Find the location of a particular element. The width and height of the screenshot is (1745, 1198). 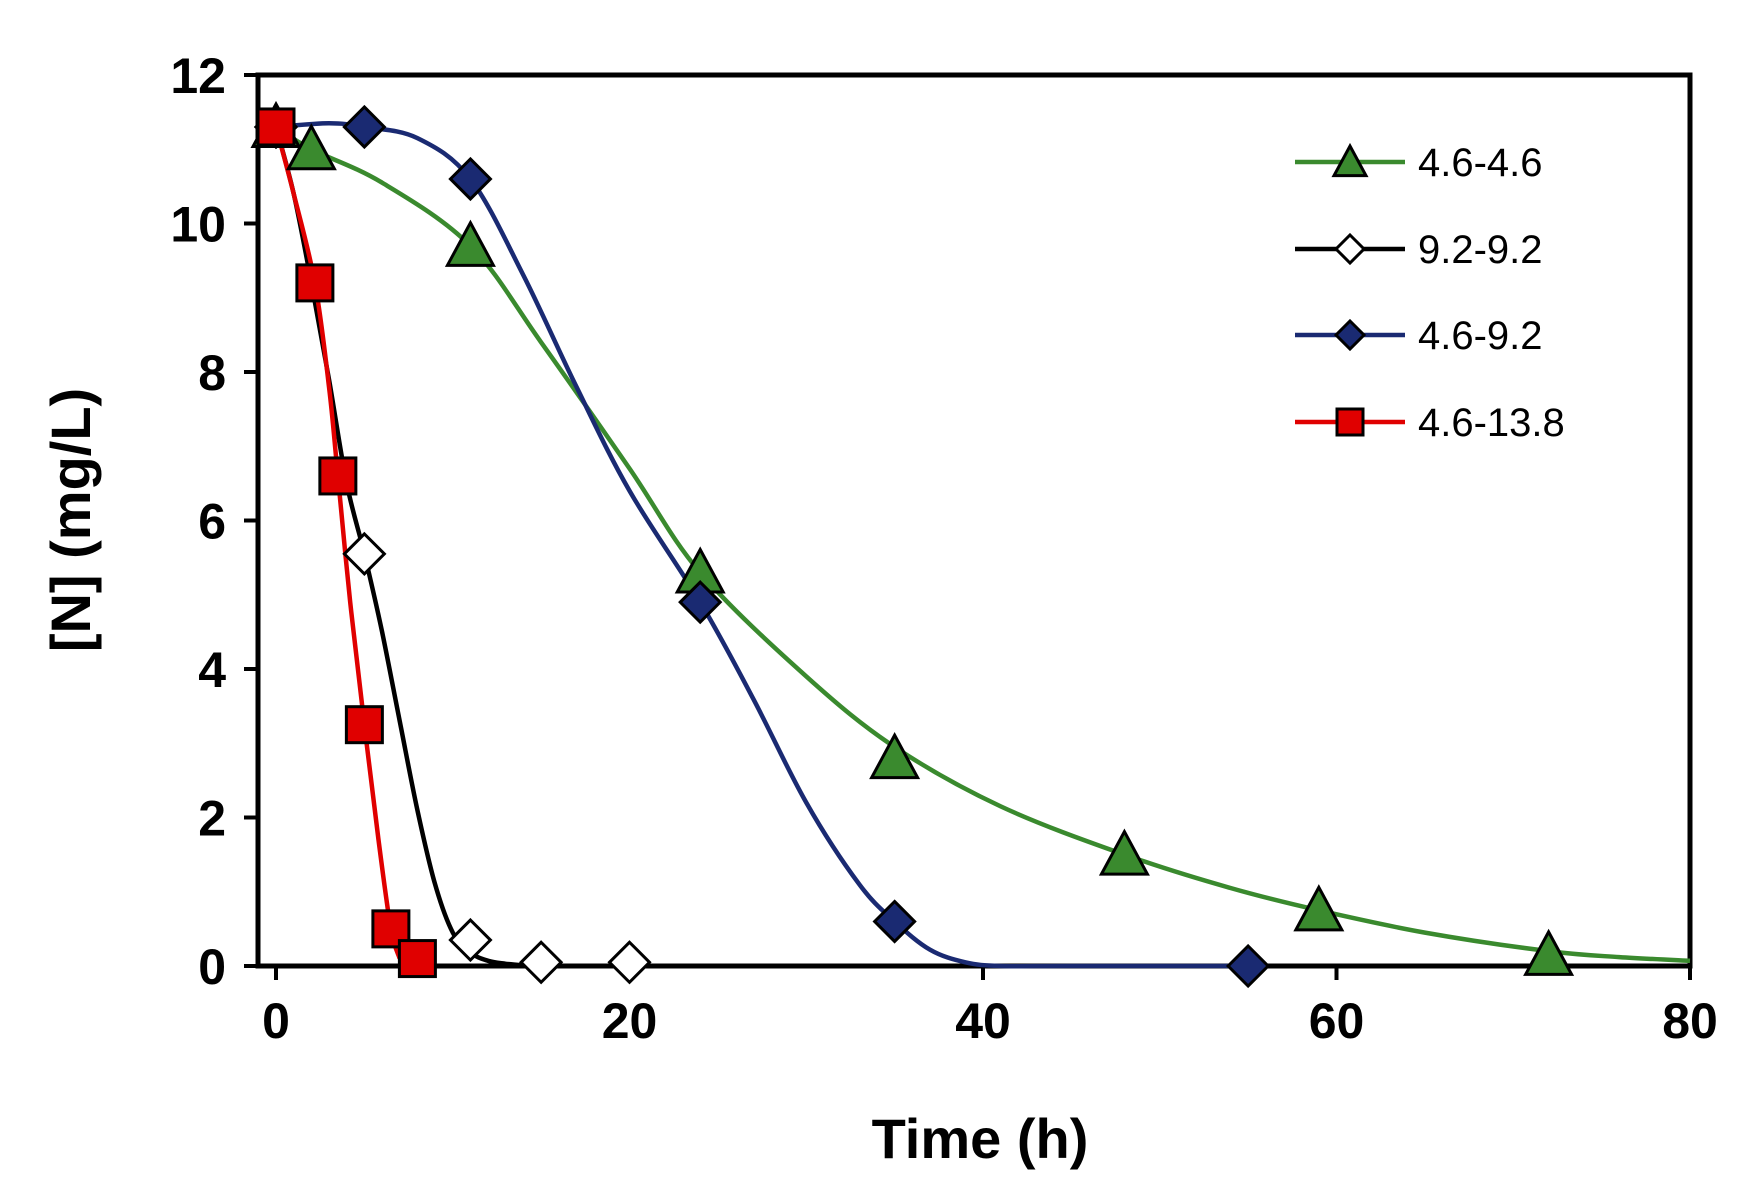

series-4.6-13.8 is located at coordinates (337, 543).